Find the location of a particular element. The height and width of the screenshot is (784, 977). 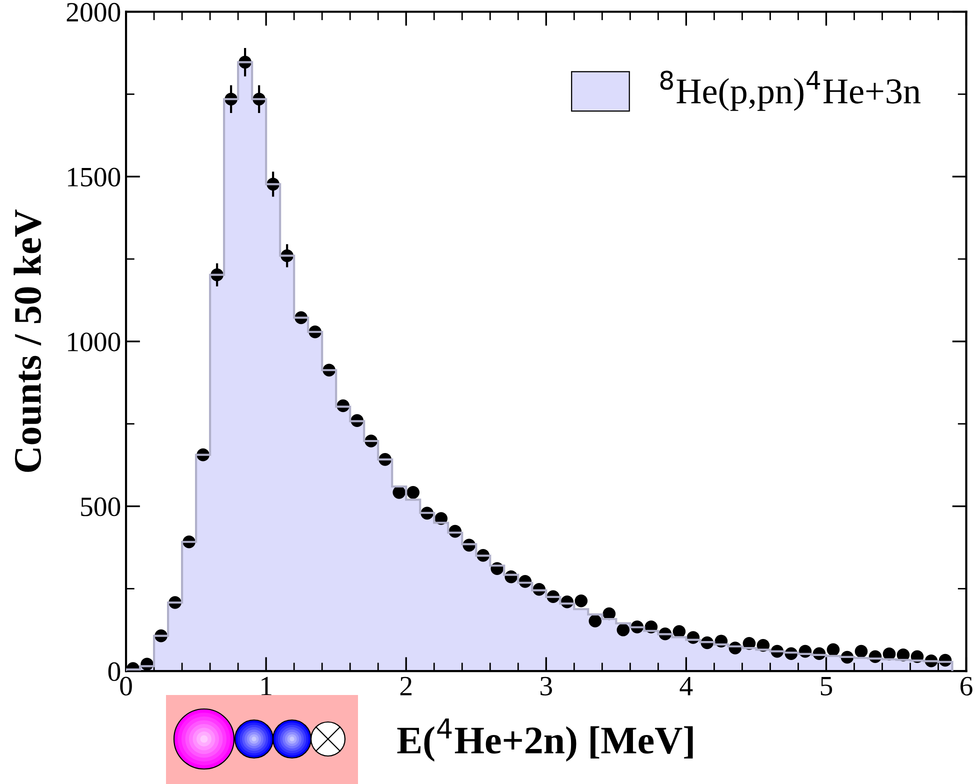

x-tick-label: 6 is located at coordinates (966, 686).